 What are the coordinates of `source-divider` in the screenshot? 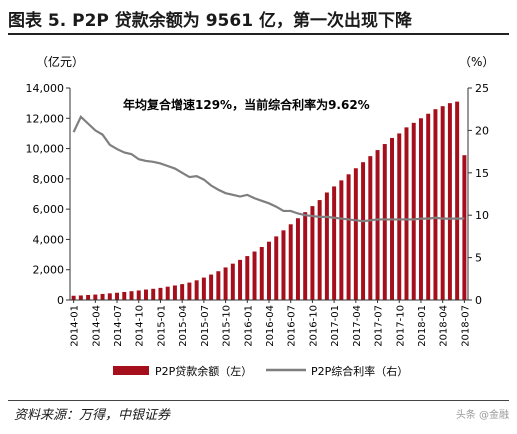 It's located at (258, 400).